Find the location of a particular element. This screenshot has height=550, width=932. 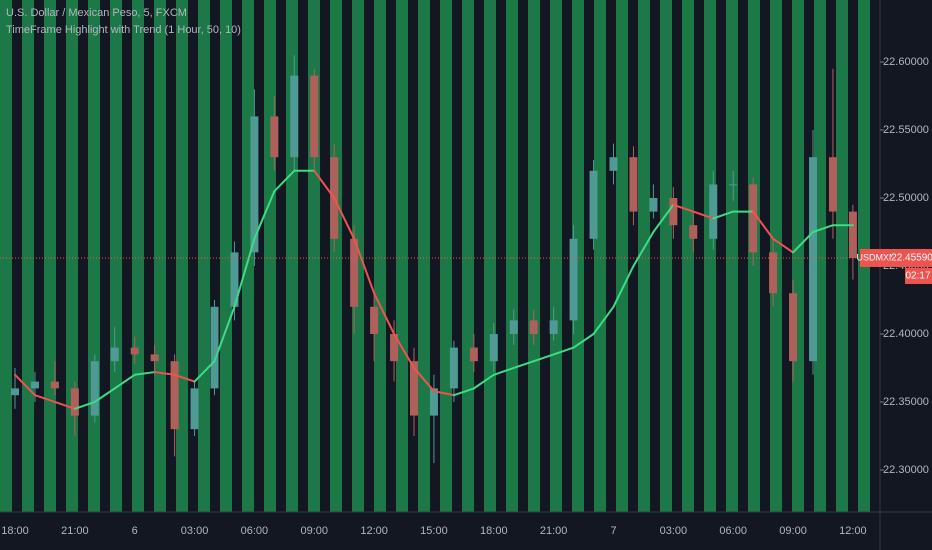

x-tick-label: 18:00 is located at coordinates (15, 531).